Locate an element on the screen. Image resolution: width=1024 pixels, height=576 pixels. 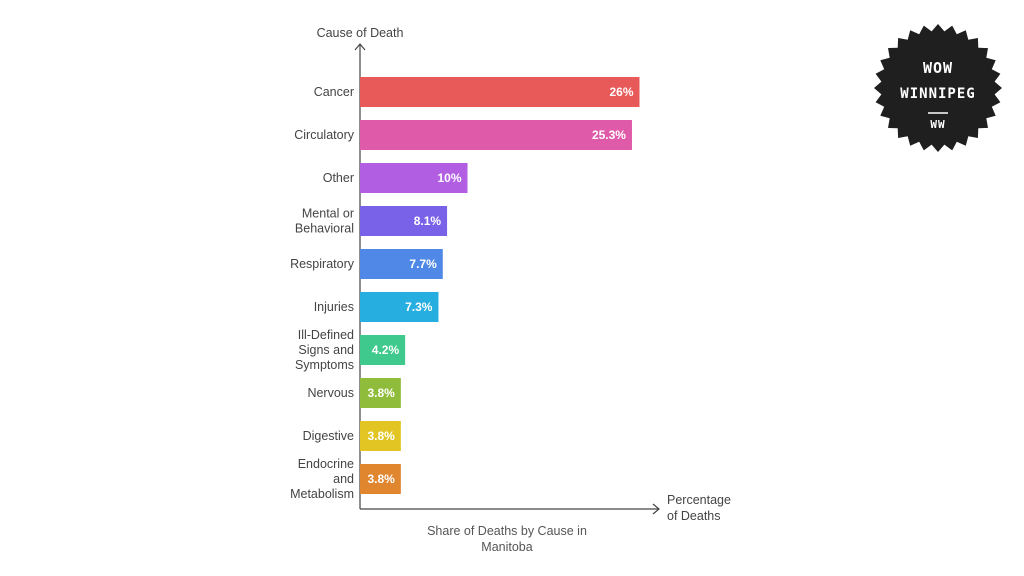
chart-caption-line-2: Manitoba is located at coordinates (506, 547).